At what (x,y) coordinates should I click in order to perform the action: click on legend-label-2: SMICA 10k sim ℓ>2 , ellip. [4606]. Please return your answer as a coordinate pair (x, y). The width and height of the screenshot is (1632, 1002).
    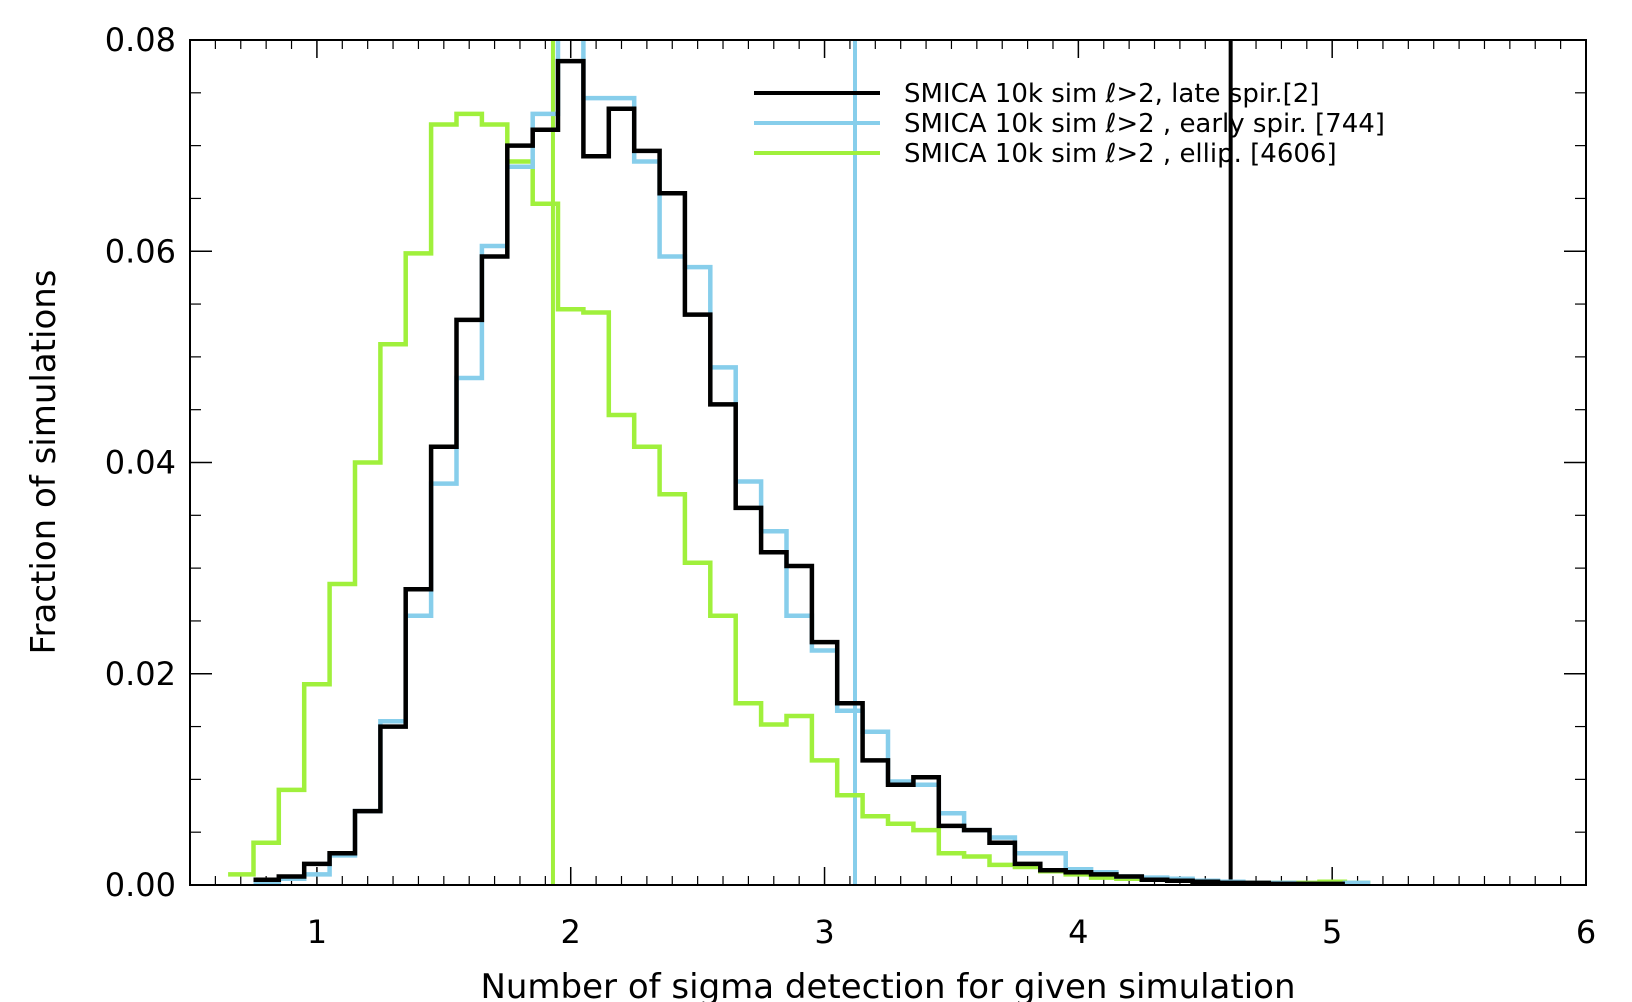
    Looking at the image, I should click on (1120, 154).